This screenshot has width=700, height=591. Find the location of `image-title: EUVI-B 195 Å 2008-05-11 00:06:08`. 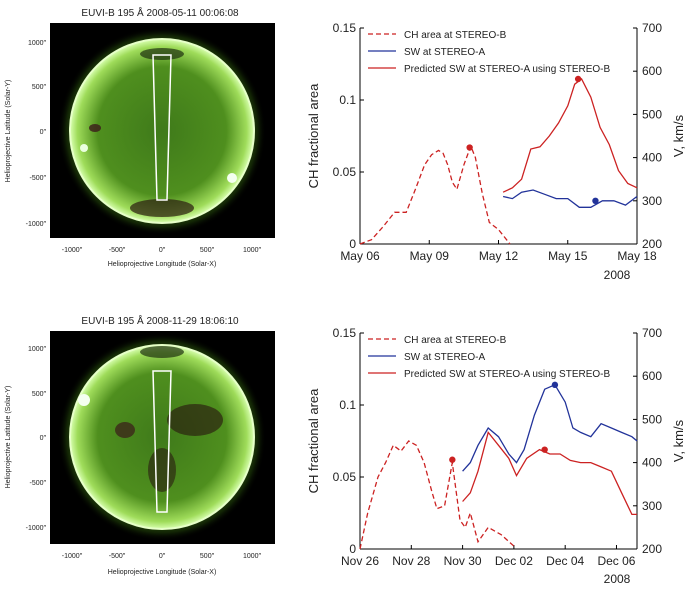

image-title: EUVI-B 195 Å 2008-05-11 00:06:08 is located at coordinates (160, 12).